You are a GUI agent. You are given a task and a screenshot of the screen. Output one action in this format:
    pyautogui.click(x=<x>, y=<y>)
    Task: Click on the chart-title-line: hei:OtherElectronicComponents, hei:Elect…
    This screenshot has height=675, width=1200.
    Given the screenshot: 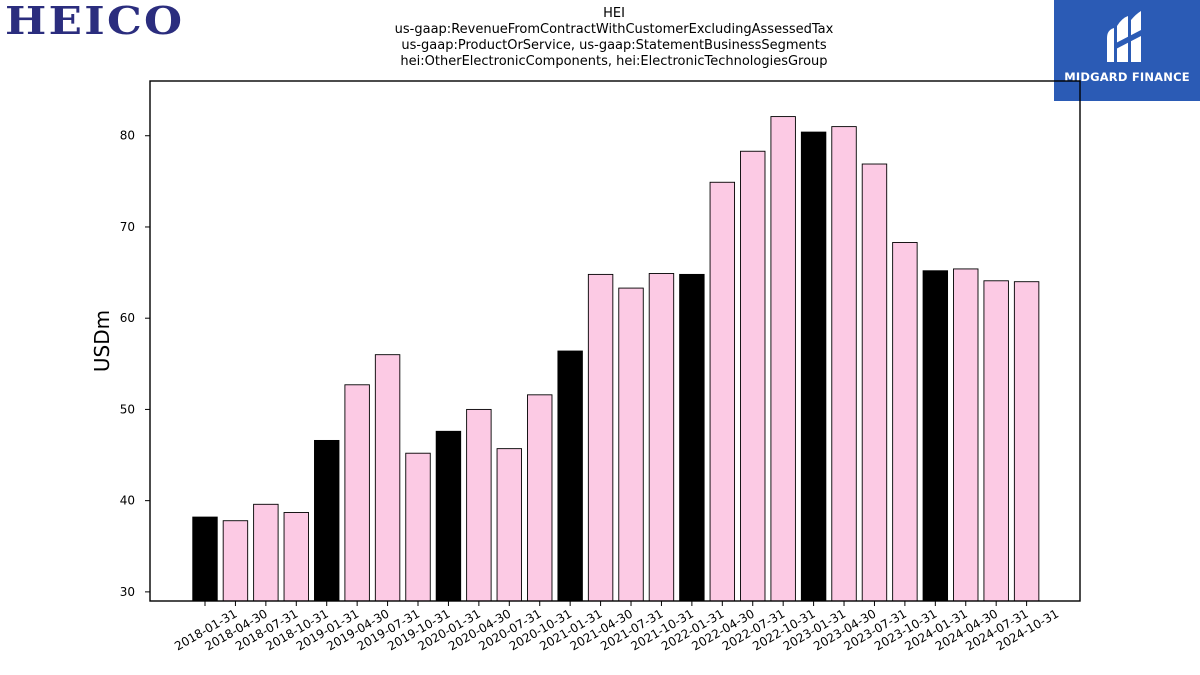 What is the action you would take?
    pyautogui.click(x=614, y=61)
    